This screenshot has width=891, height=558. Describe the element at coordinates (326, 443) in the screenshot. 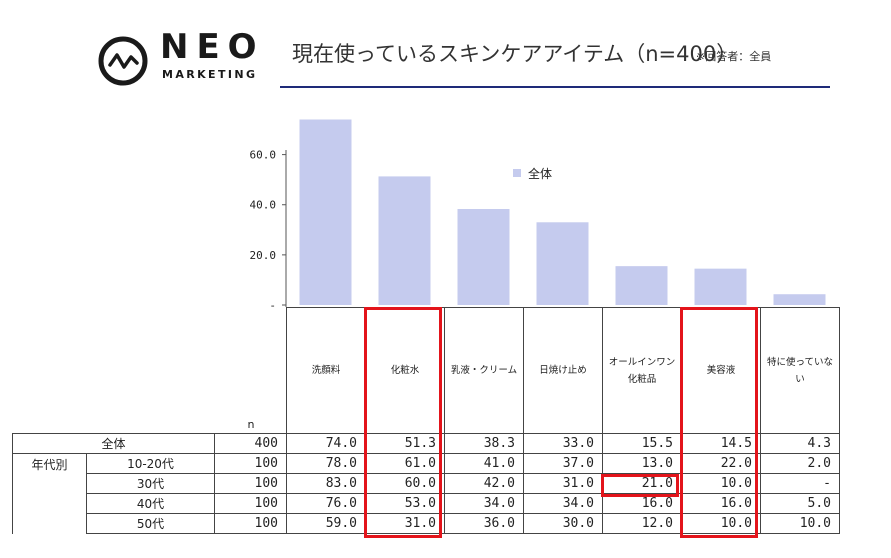

I see `table-cell: 74.0` at that location.